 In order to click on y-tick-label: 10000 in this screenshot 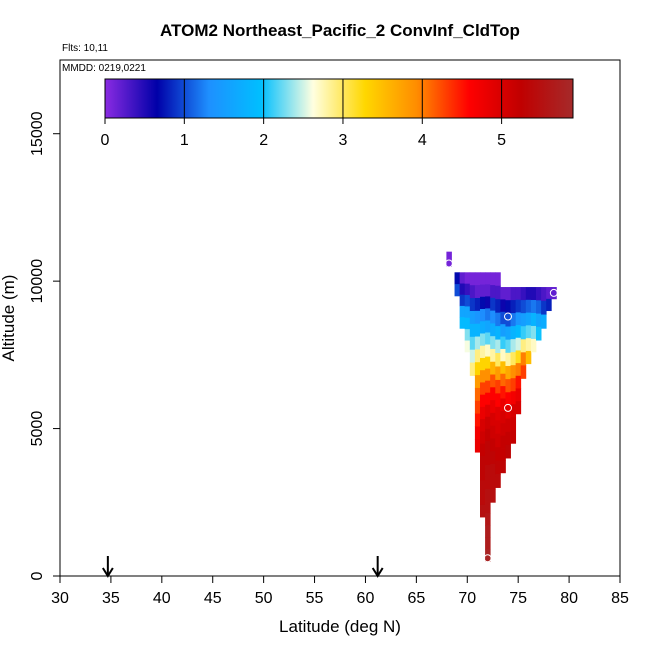, I will do `click(37, 281)`.